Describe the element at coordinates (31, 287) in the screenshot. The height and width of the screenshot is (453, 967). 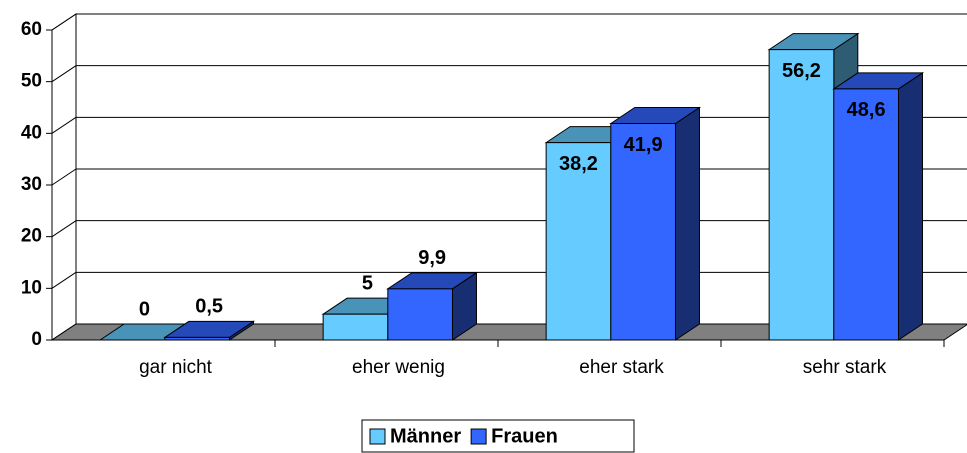
I see `y-tick-label: 10` at that location.